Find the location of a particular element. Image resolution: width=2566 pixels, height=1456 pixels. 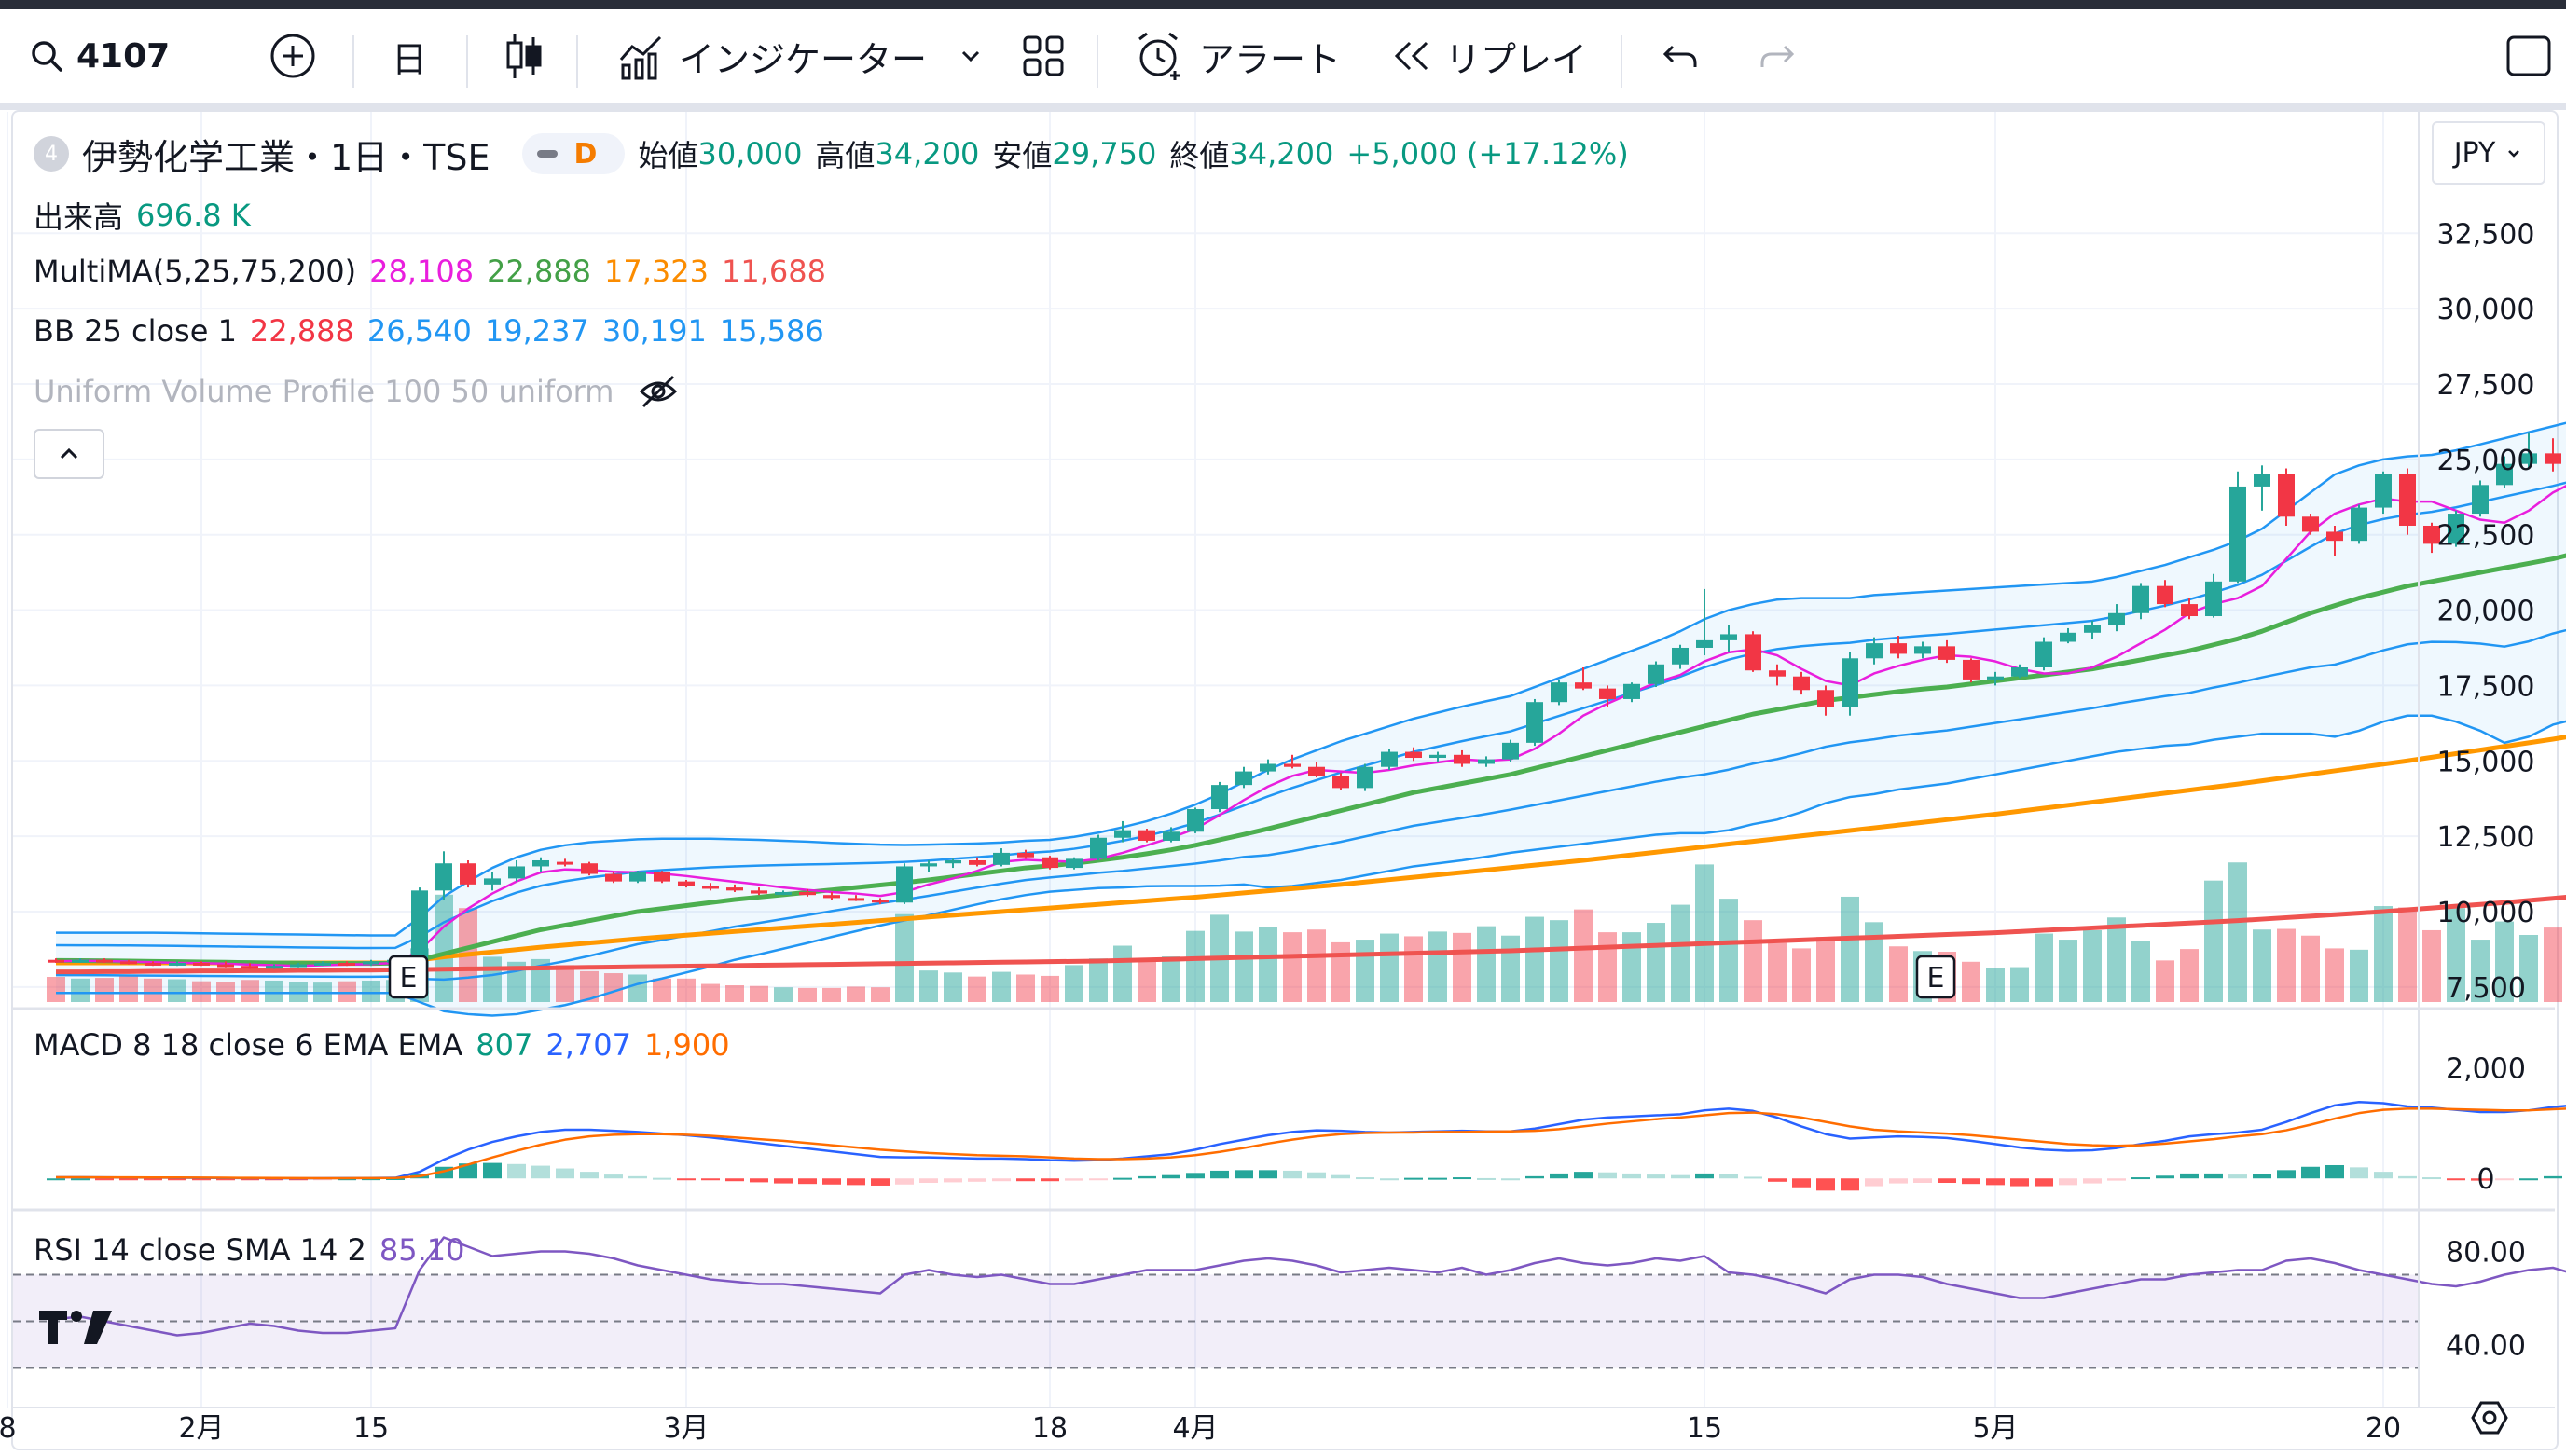

uvp-label: Uniform Volume Profile 100 50 uniform is located at coordinates (324, 391).